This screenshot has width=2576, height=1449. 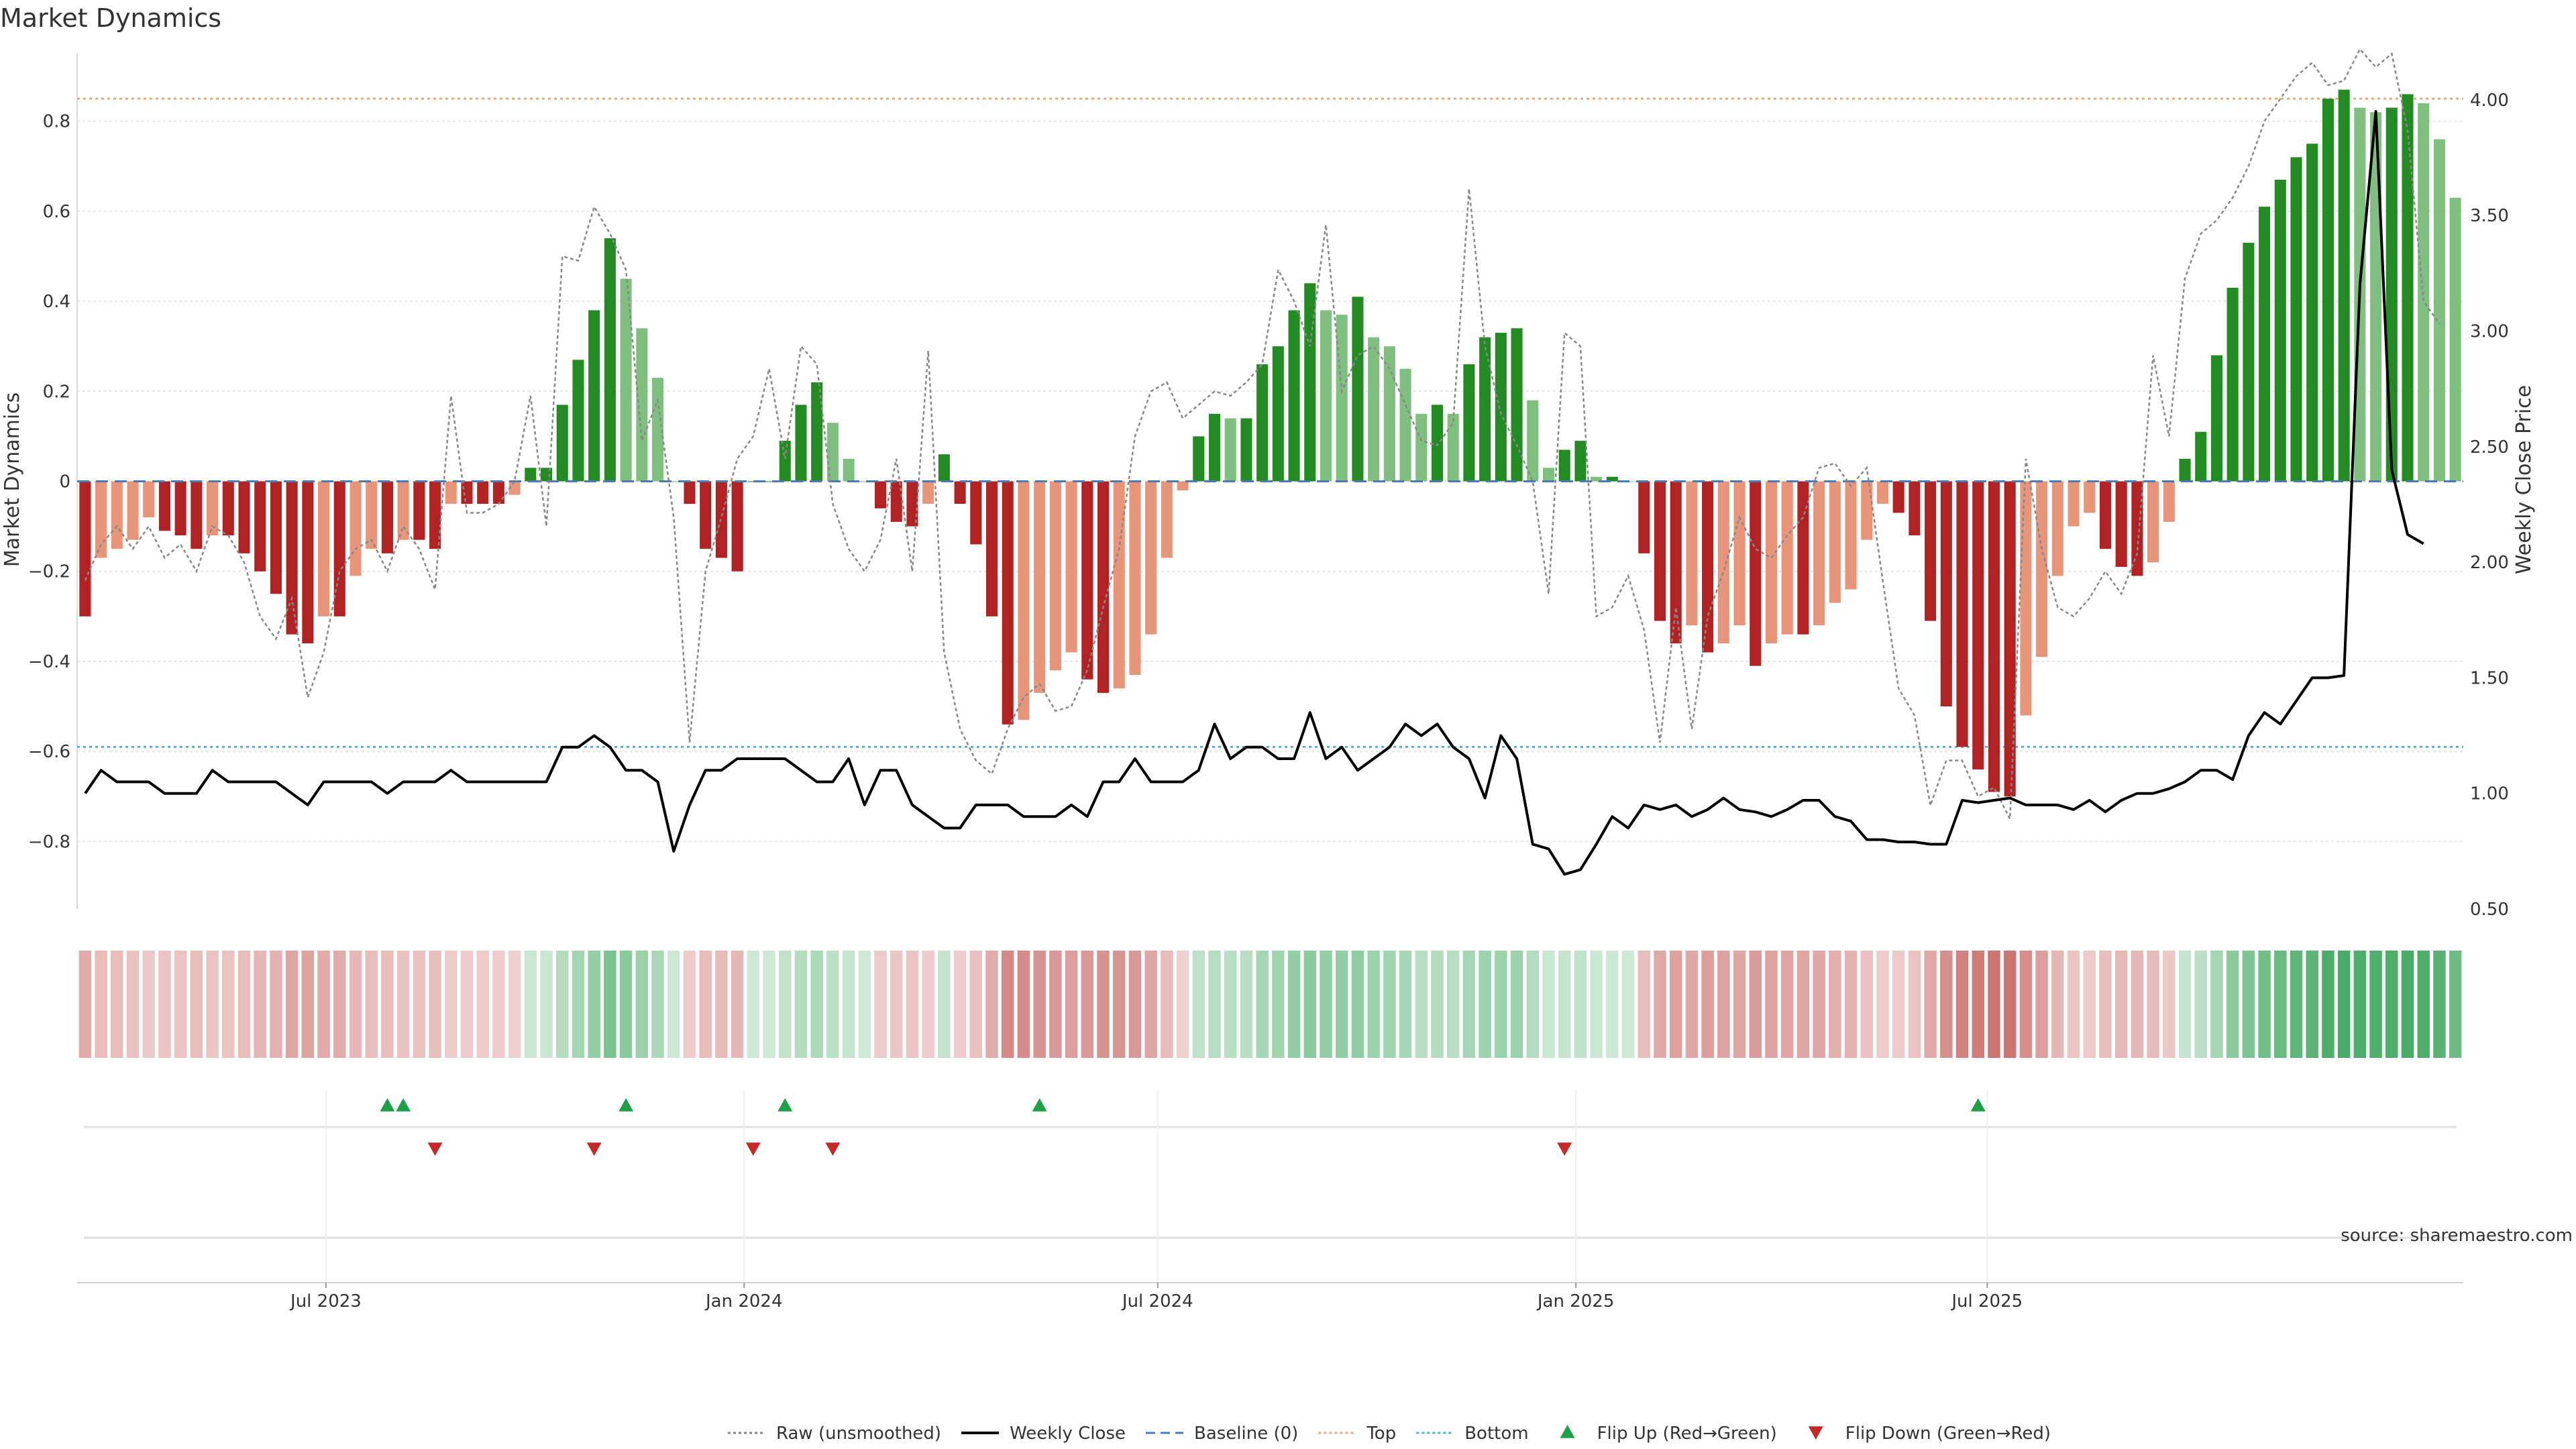 What do you see at coordinates (64, 482) in the screenshot?
I see `left-tick-label: 0` at bounding box center [64, 482].